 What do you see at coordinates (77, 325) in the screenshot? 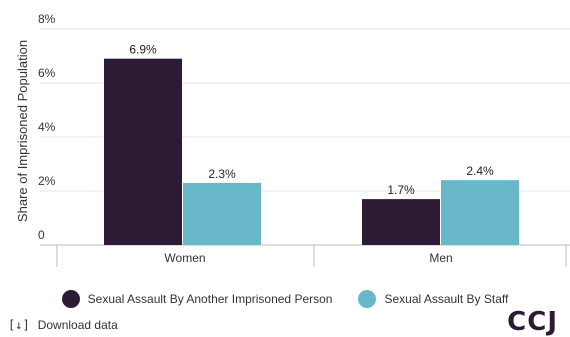
I see `download-data-label: Download data` at bounding box center [77, 325].